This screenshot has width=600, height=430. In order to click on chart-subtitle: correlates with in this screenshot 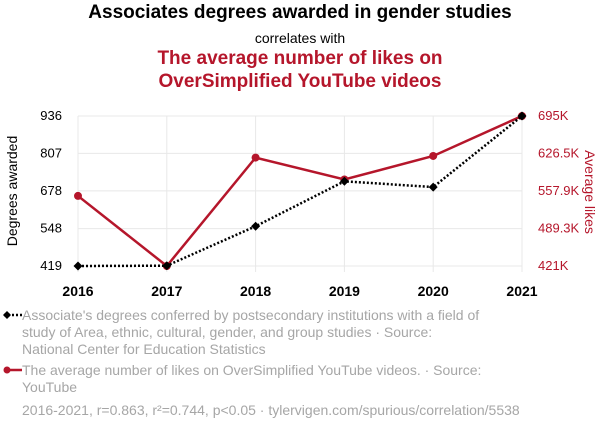, I will do `click(300, 38)`.